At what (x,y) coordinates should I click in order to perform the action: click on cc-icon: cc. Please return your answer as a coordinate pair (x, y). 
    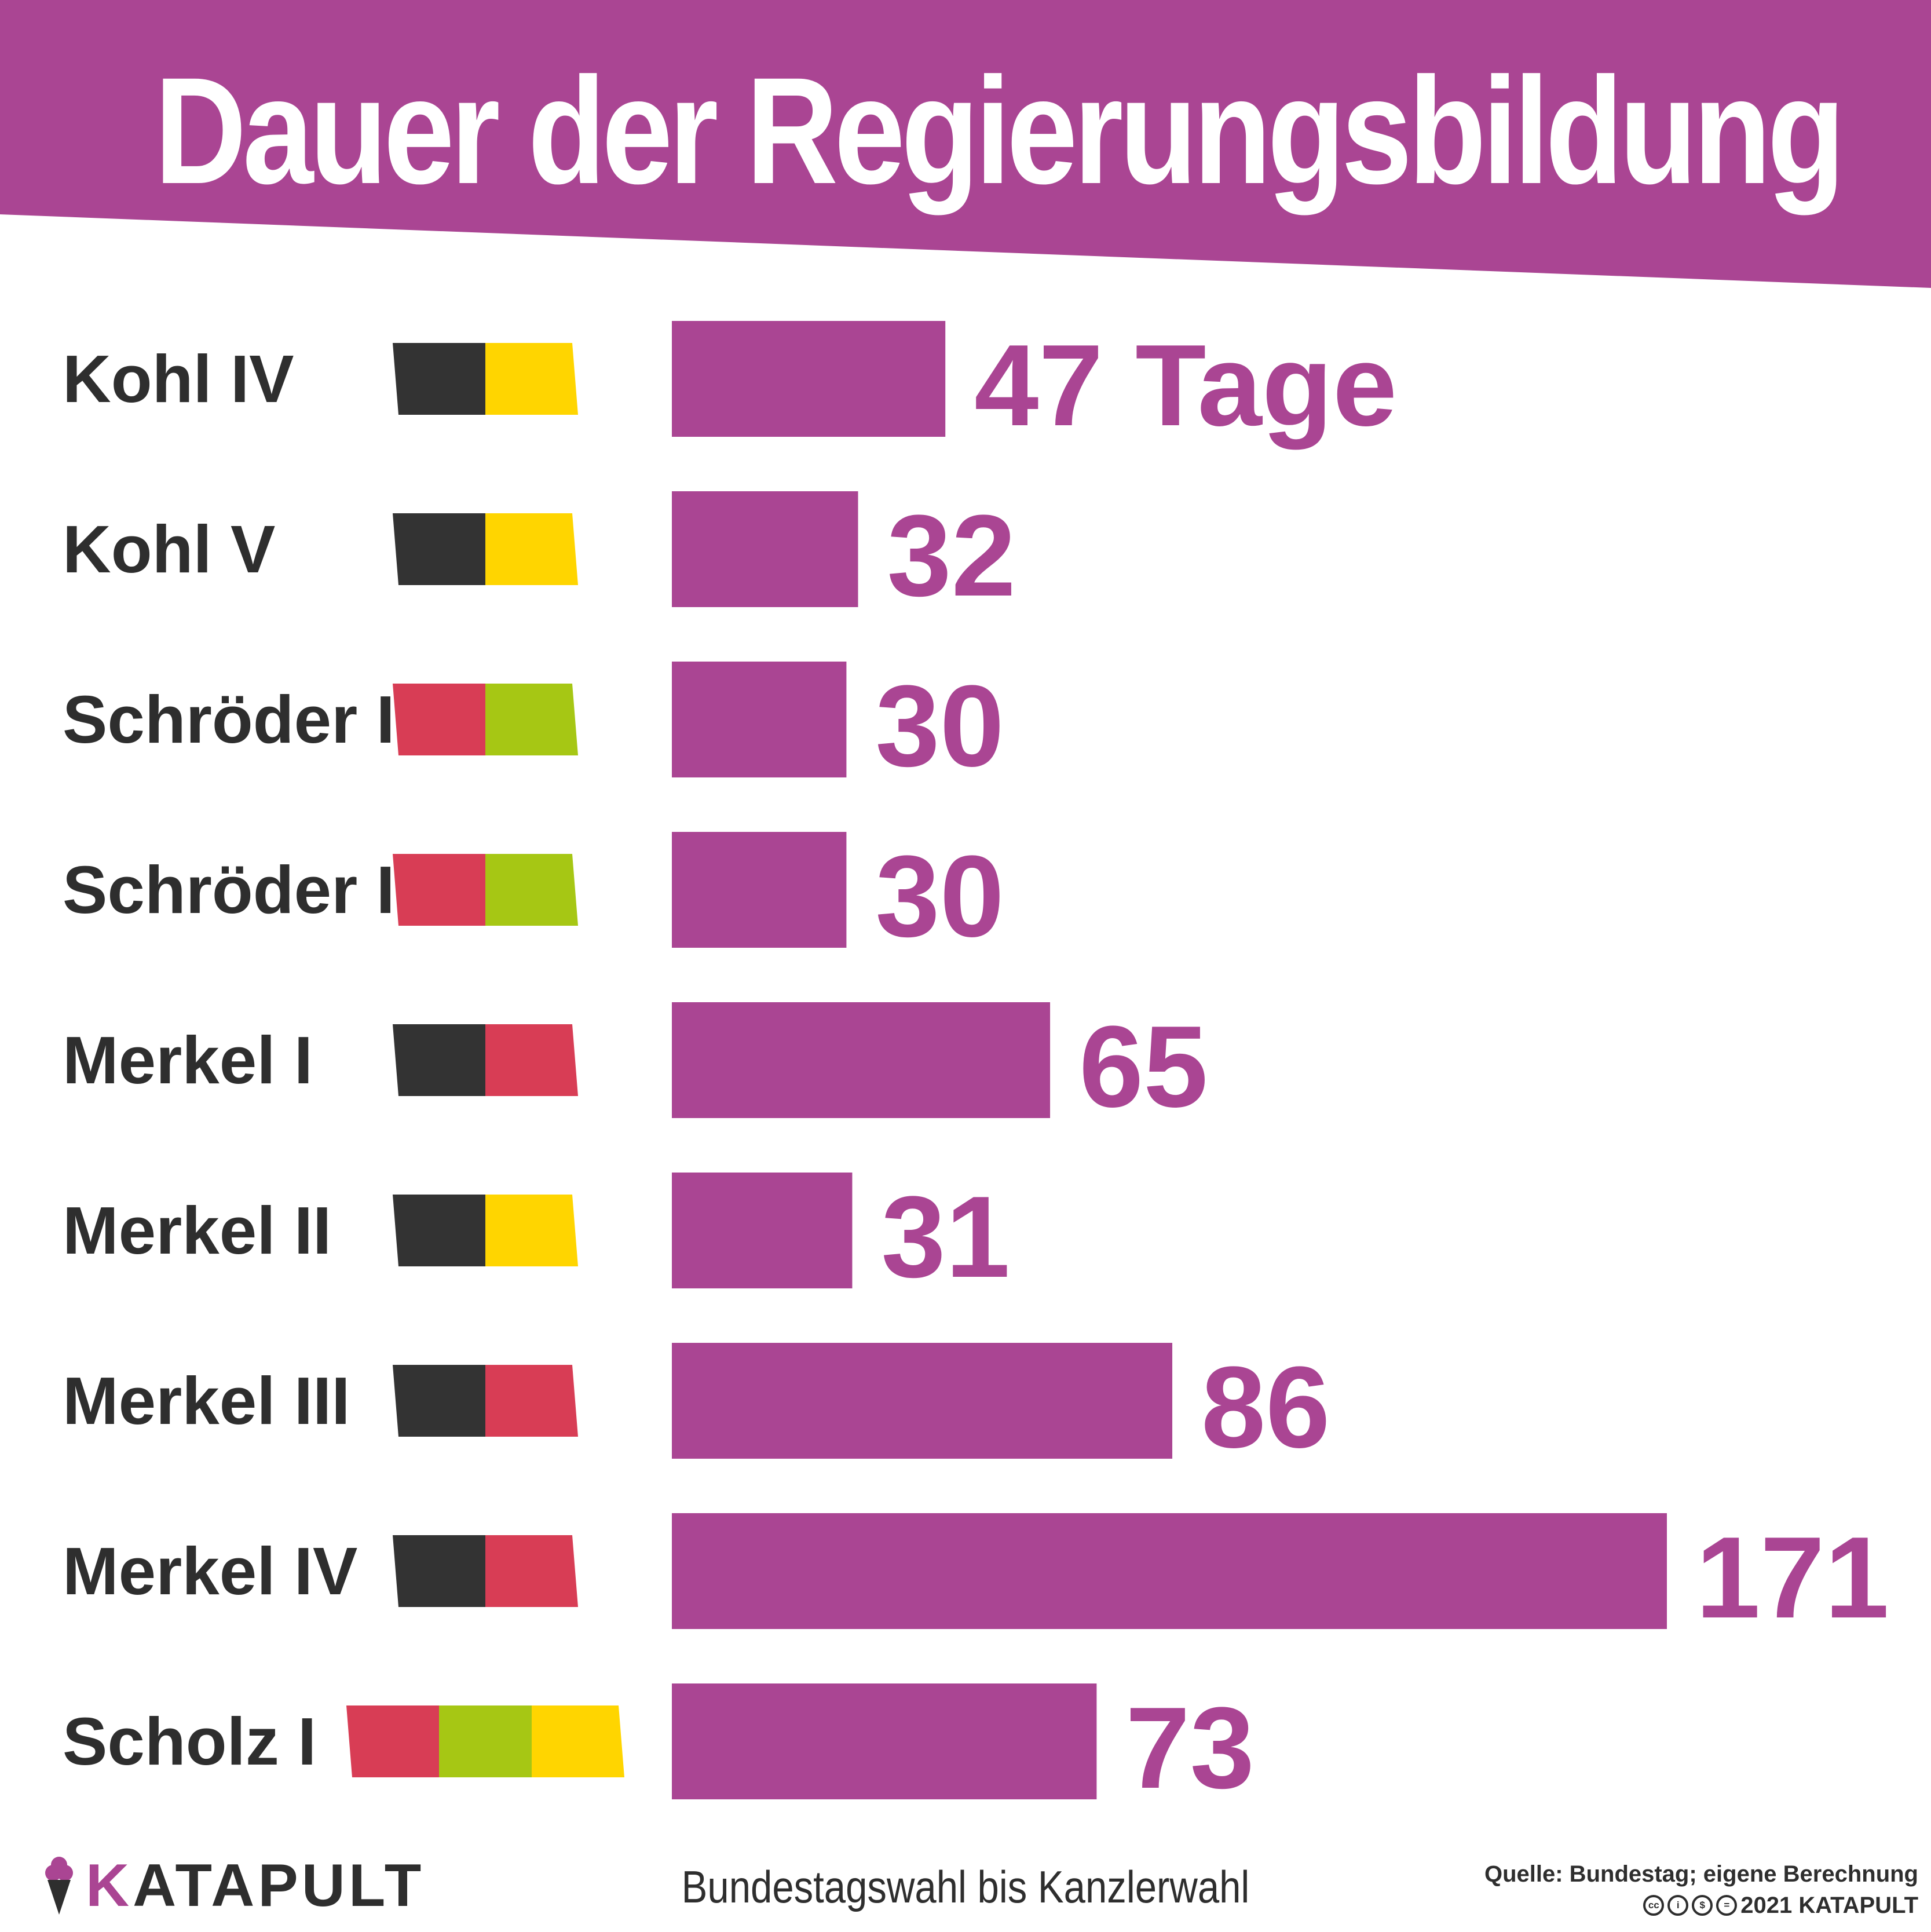
    Looking at the image, I should click on (1654, 1906).